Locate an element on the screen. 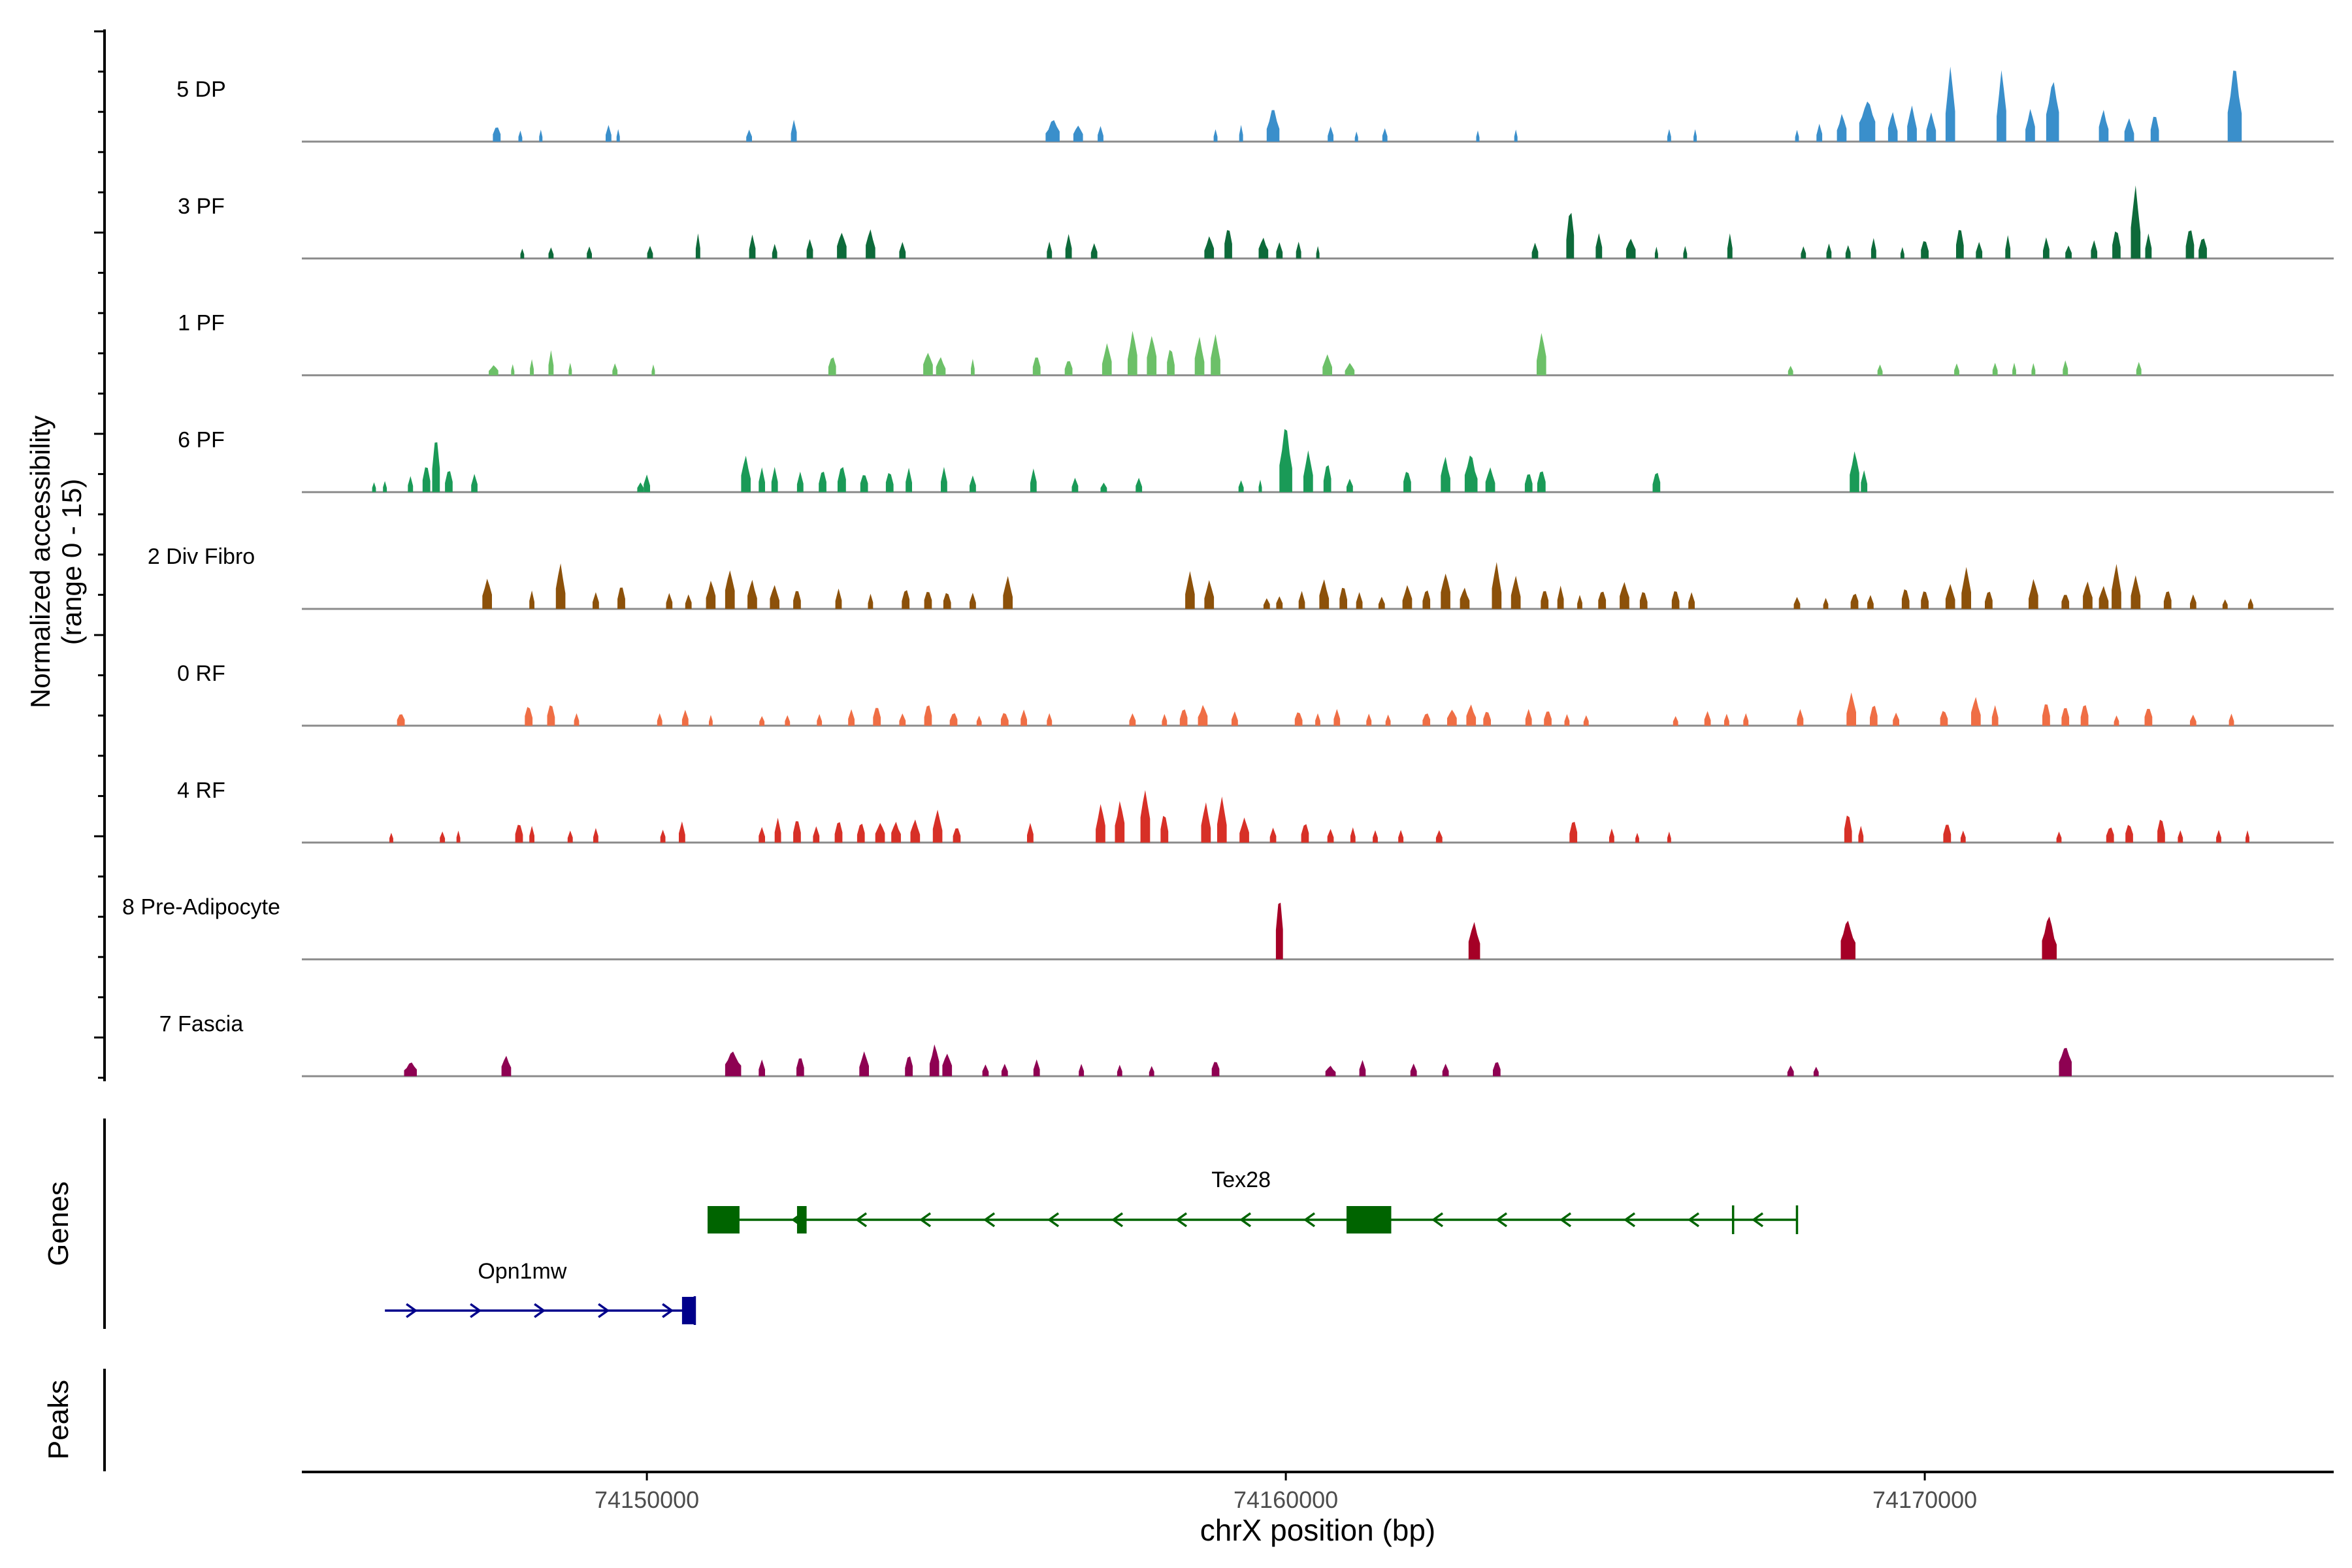  track-1-pf: 1 PF is located at coordinates (1256, 343).